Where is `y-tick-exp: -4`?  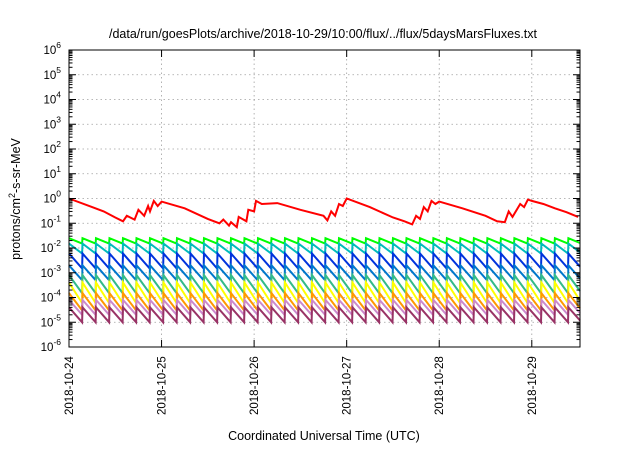
y-tick-exp: -4 is located at coordinates (57, 293).